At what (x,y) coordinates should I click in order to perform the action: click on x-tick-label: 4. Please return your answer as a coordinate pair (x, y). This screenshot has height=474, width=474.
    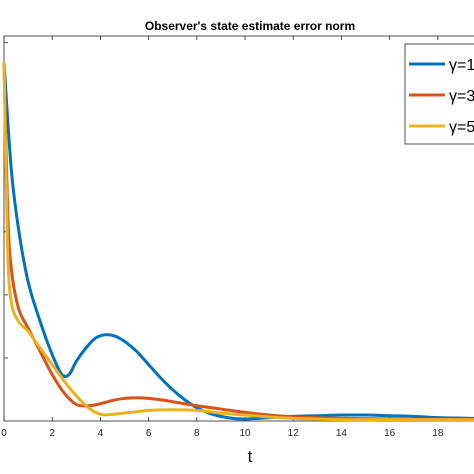
    Looking at the image, I should click on (101, 433).